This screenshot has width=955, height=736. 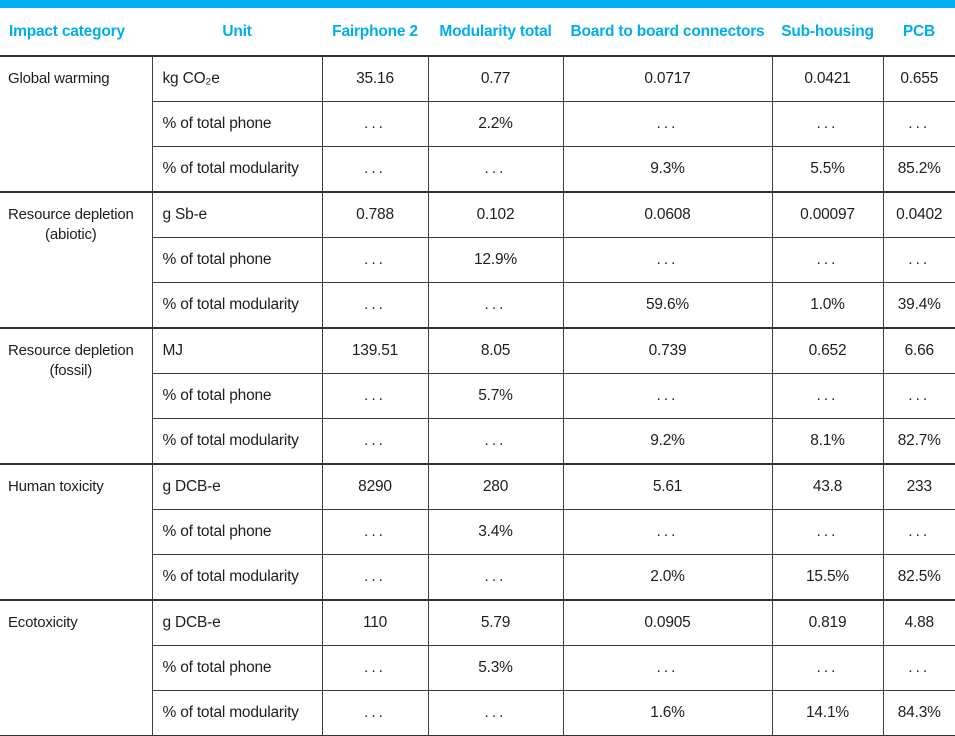 I want to click on unit-cell: kg CO₂e, so click(x=236, y=78).